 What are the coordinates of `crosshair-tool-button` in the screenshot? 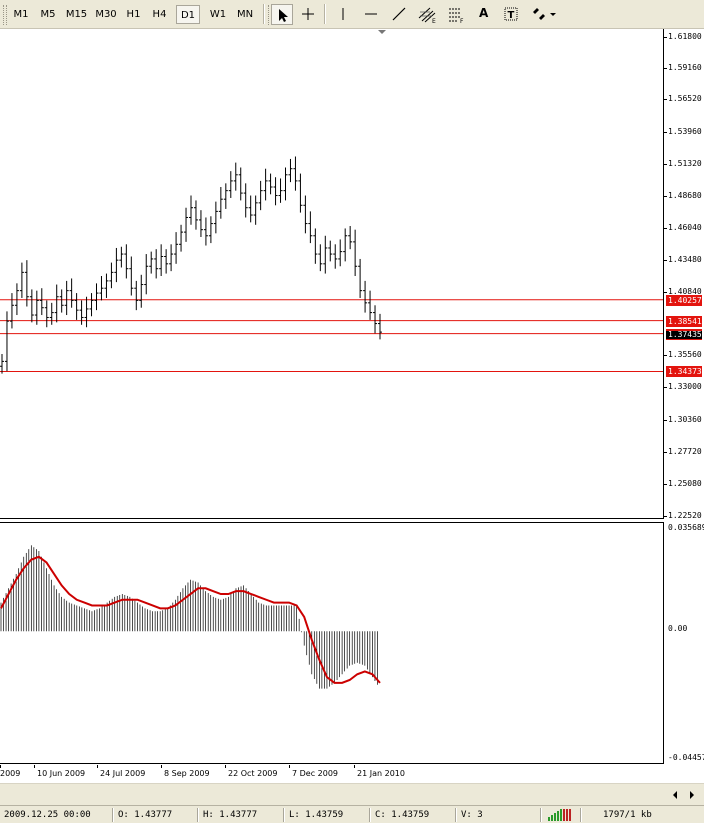 It's located at (309, 14).